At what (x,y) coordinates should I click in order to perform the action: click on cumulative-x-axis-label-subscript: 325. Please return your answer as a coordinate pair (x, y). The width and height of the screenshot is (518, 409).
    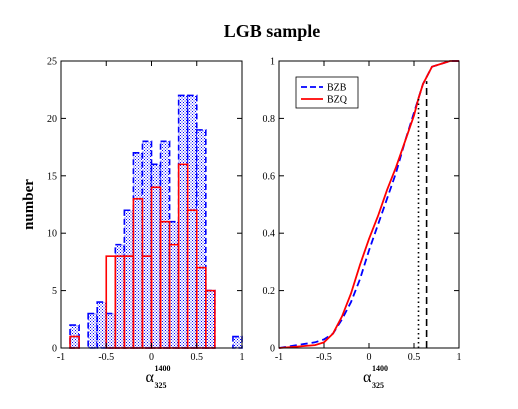
    Looking at the image, I should click on (378, 385).